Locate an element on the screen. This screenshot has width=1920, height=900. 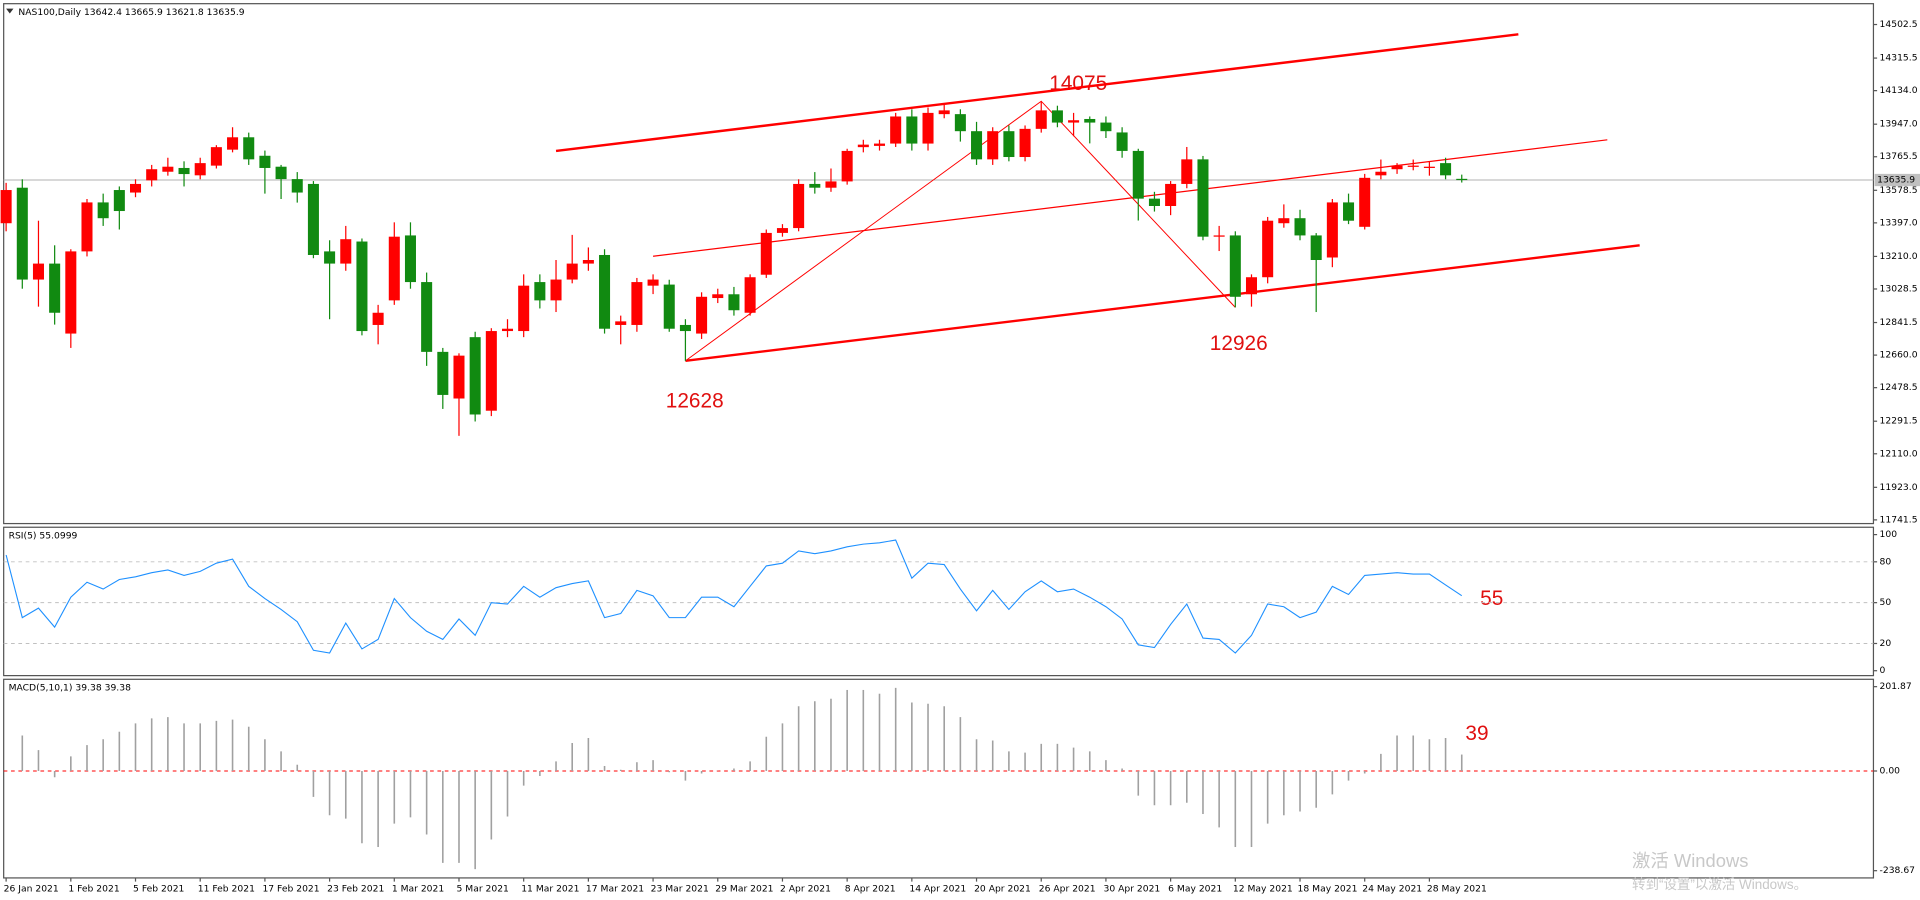
x-tick-label: 5 Mar 2021 is located at coordinates (483, 888).